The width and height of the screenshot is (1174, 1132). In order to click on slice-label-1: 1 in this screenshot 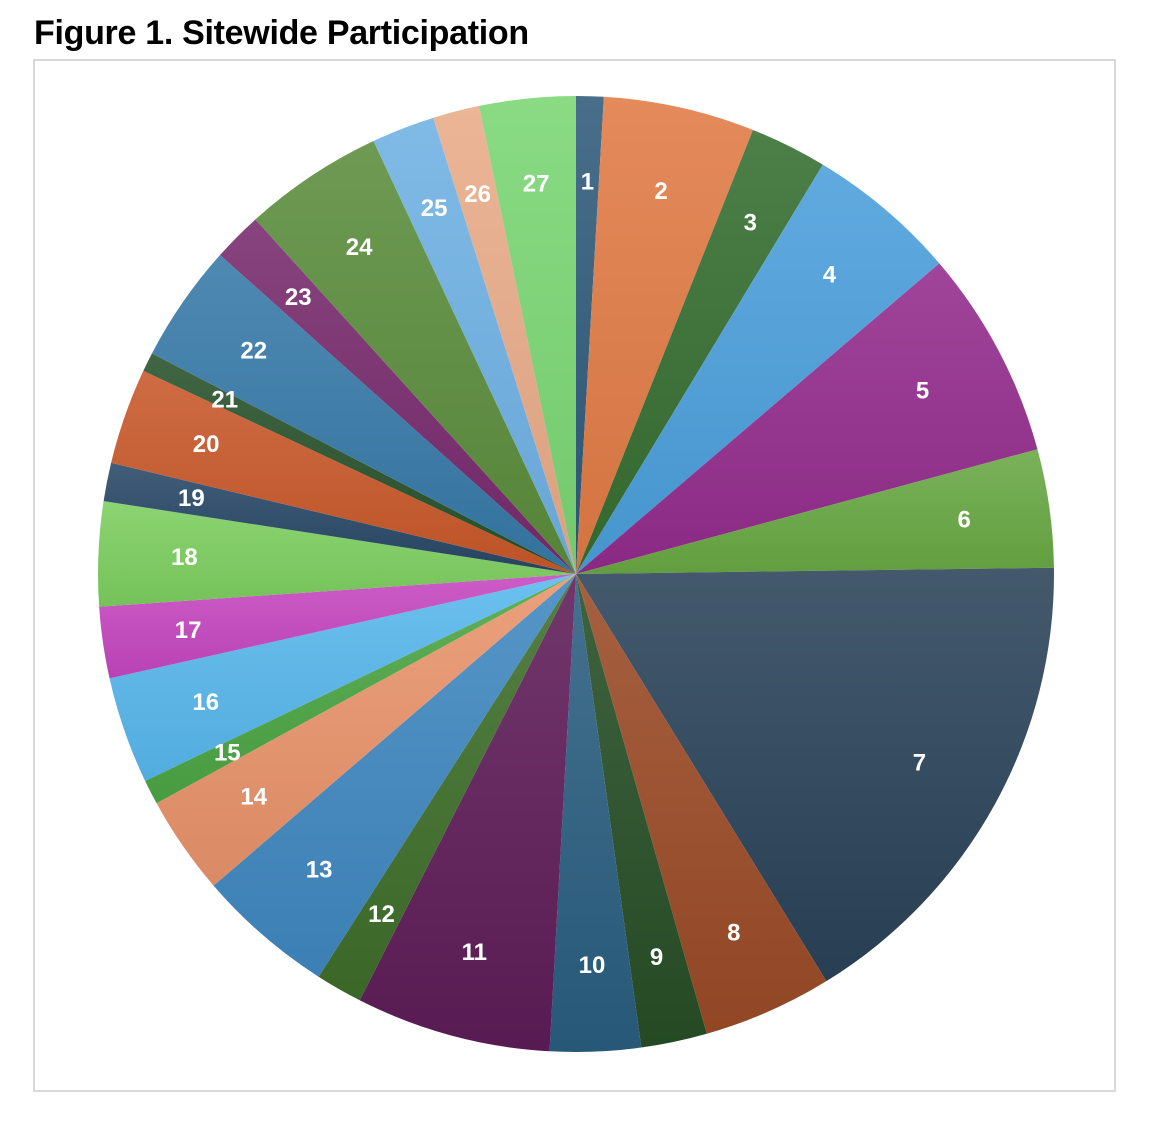, I will do `click(587, 182)`.